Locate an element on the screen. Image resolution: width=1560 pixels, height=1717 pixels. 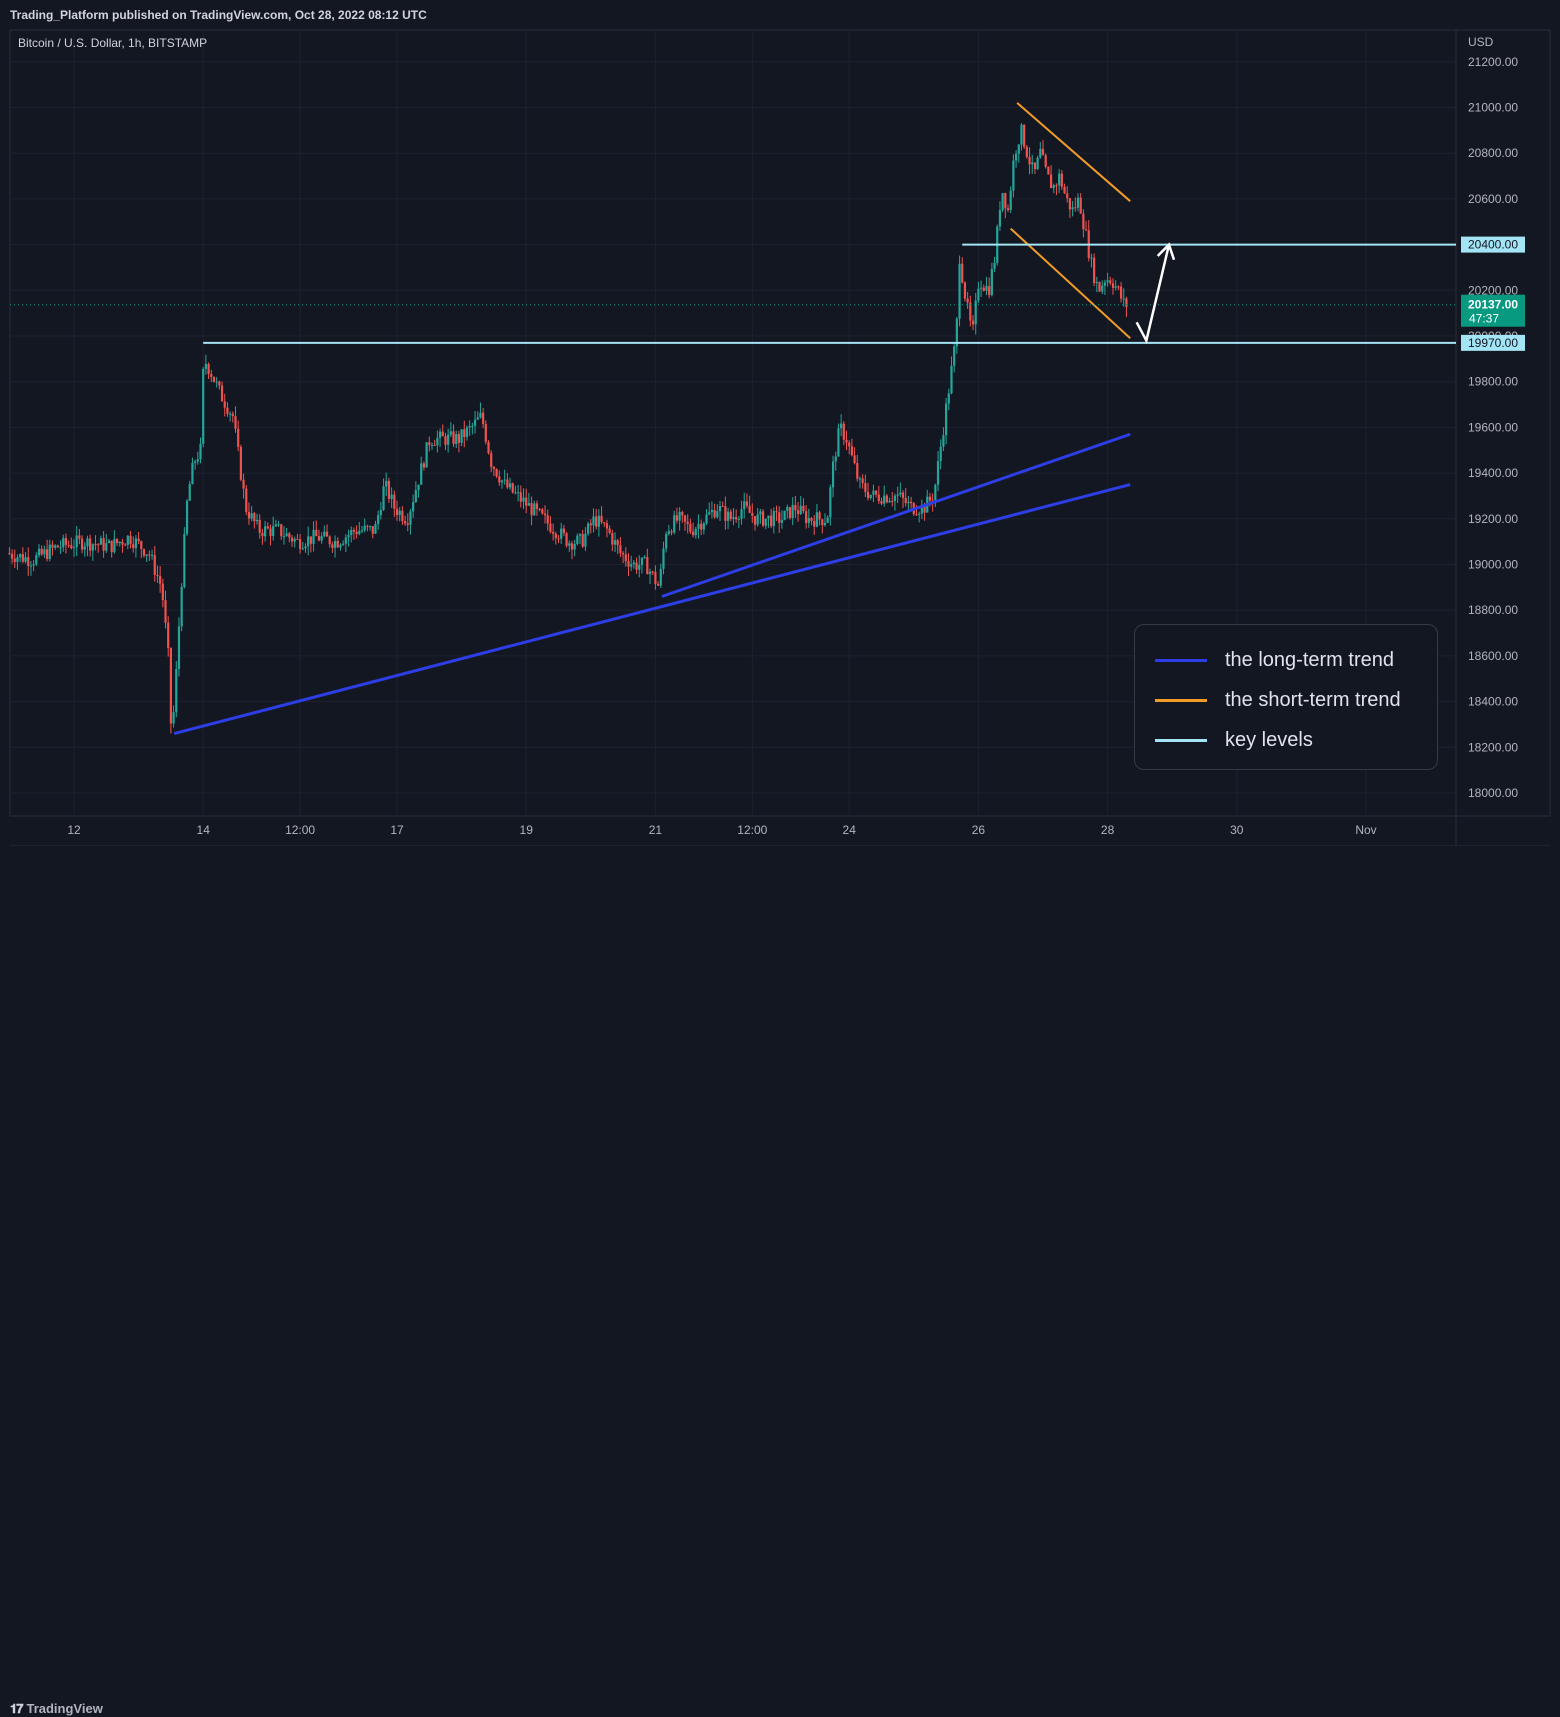
price-tick-label: 18800.00 is located at coordinates (1493, 610).